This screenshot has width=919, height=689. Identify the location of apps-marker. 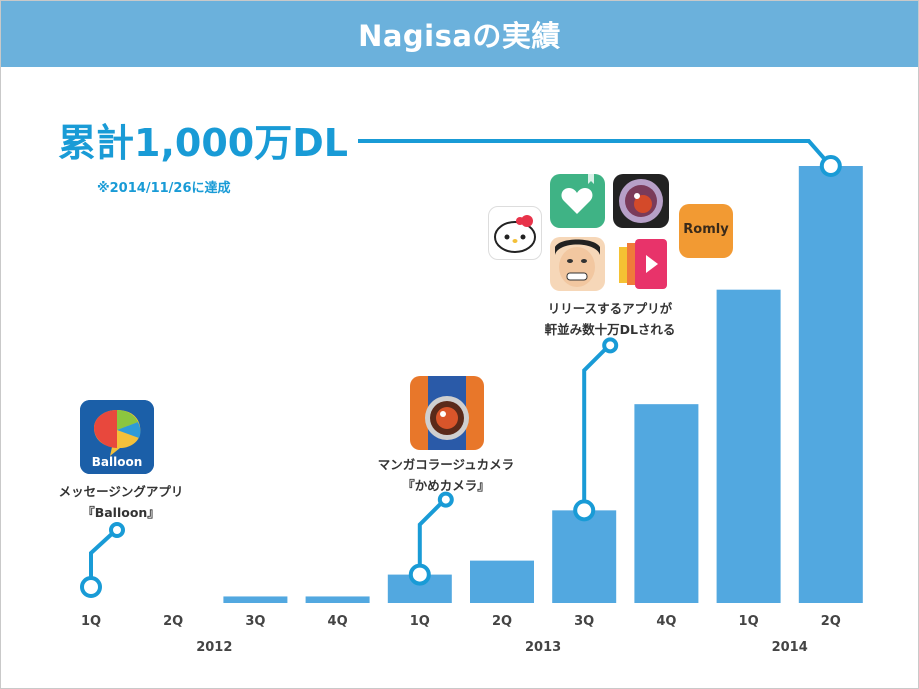
(584, 510).